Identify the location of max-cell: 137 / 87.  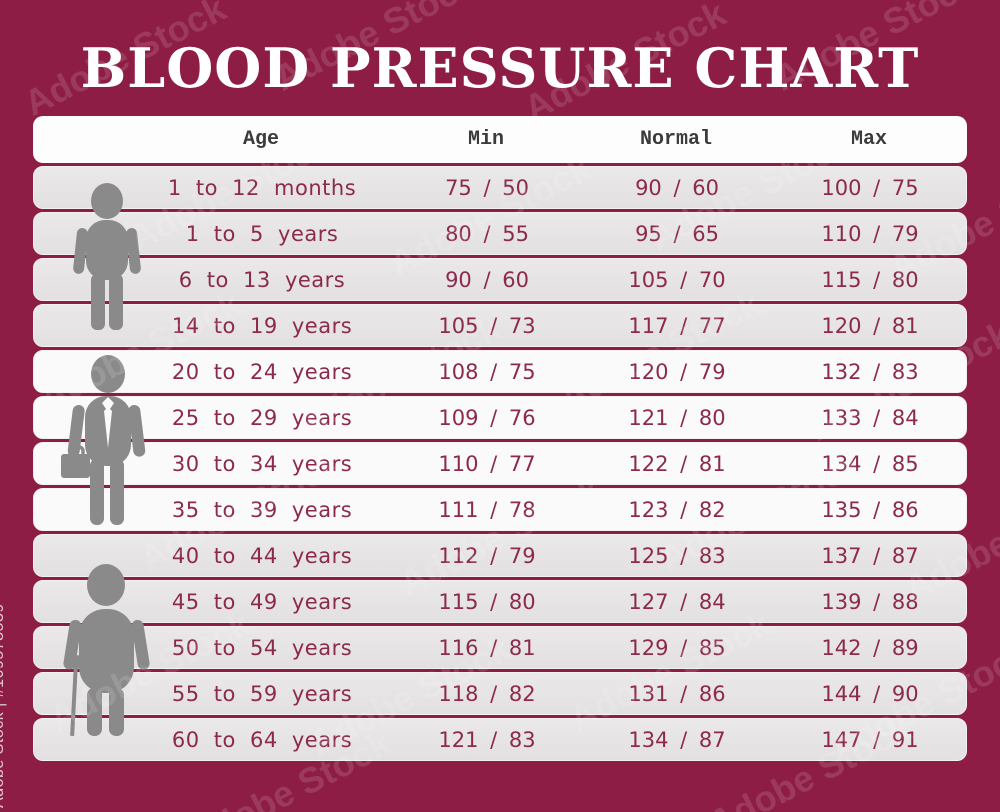
(870, 555).